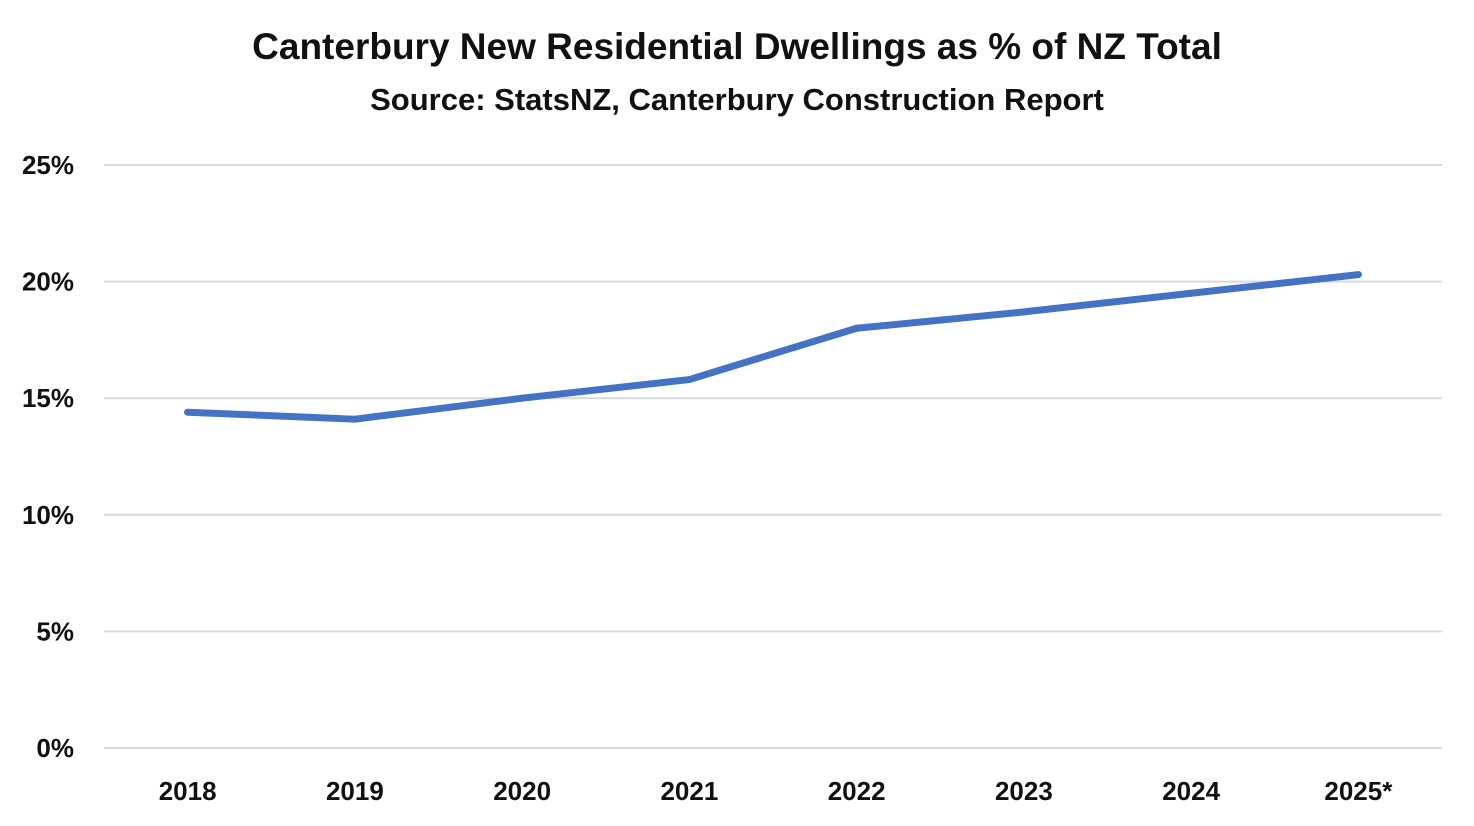 The width and height of the screenshot is (1474, 826). Describe the element at coordinates (48, 282) in the screenshot. I see `y-tick-label: 20%` at that location.